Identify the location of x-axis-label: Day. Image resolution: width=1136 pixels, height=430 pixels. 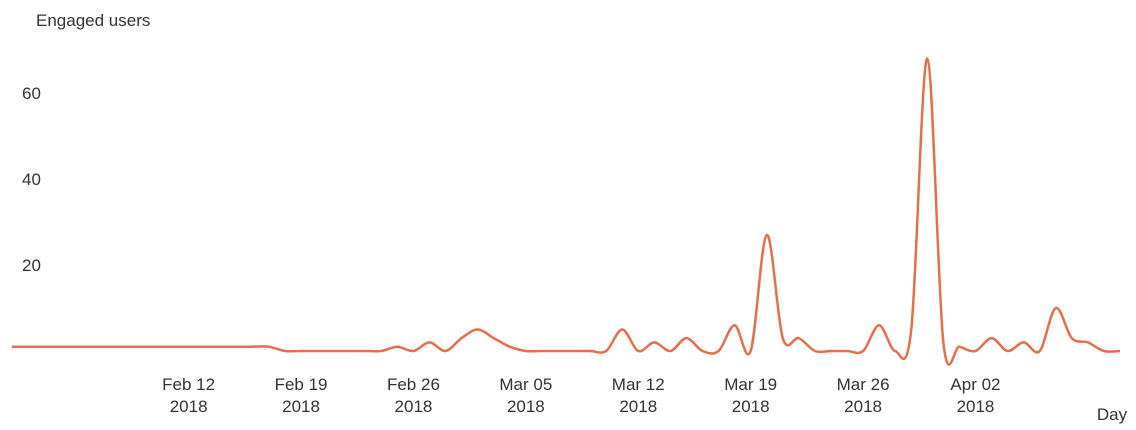
(1112, 414).